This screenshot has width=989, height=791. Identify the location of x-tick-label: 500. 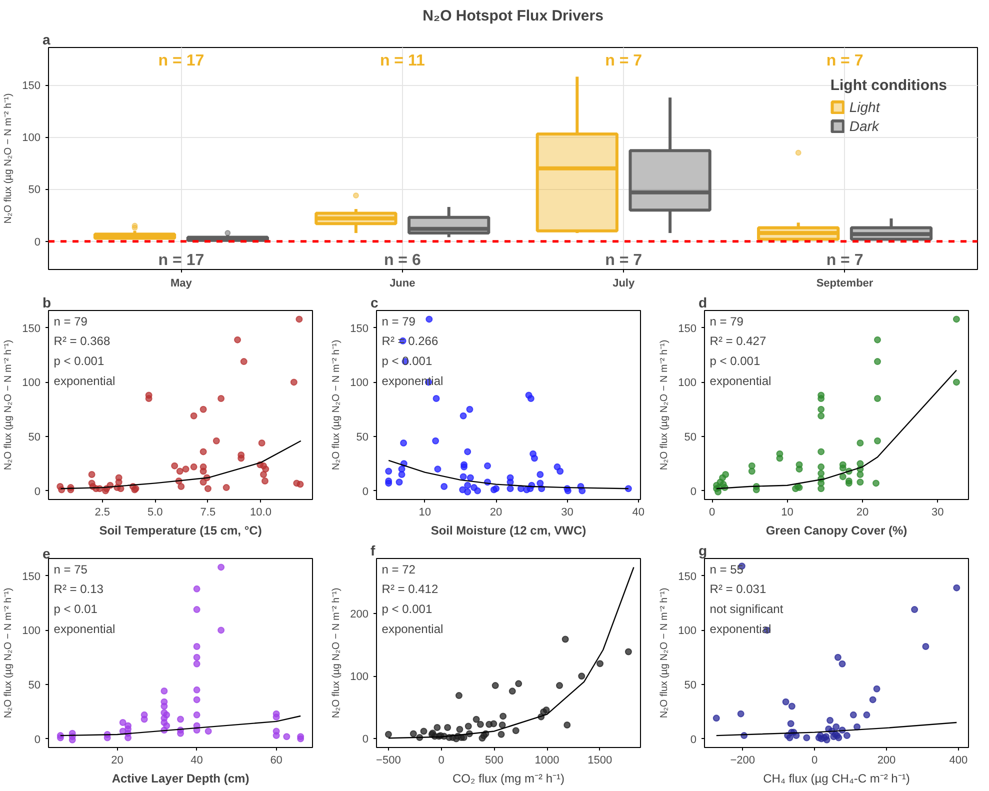
(494, 760).